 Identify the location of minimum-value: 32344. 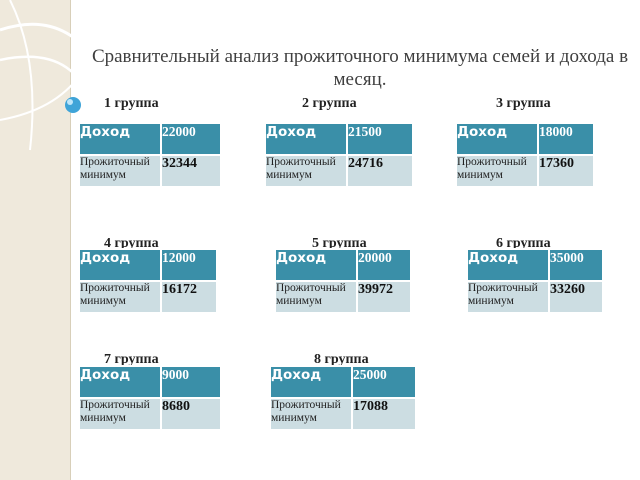
(191, 171).